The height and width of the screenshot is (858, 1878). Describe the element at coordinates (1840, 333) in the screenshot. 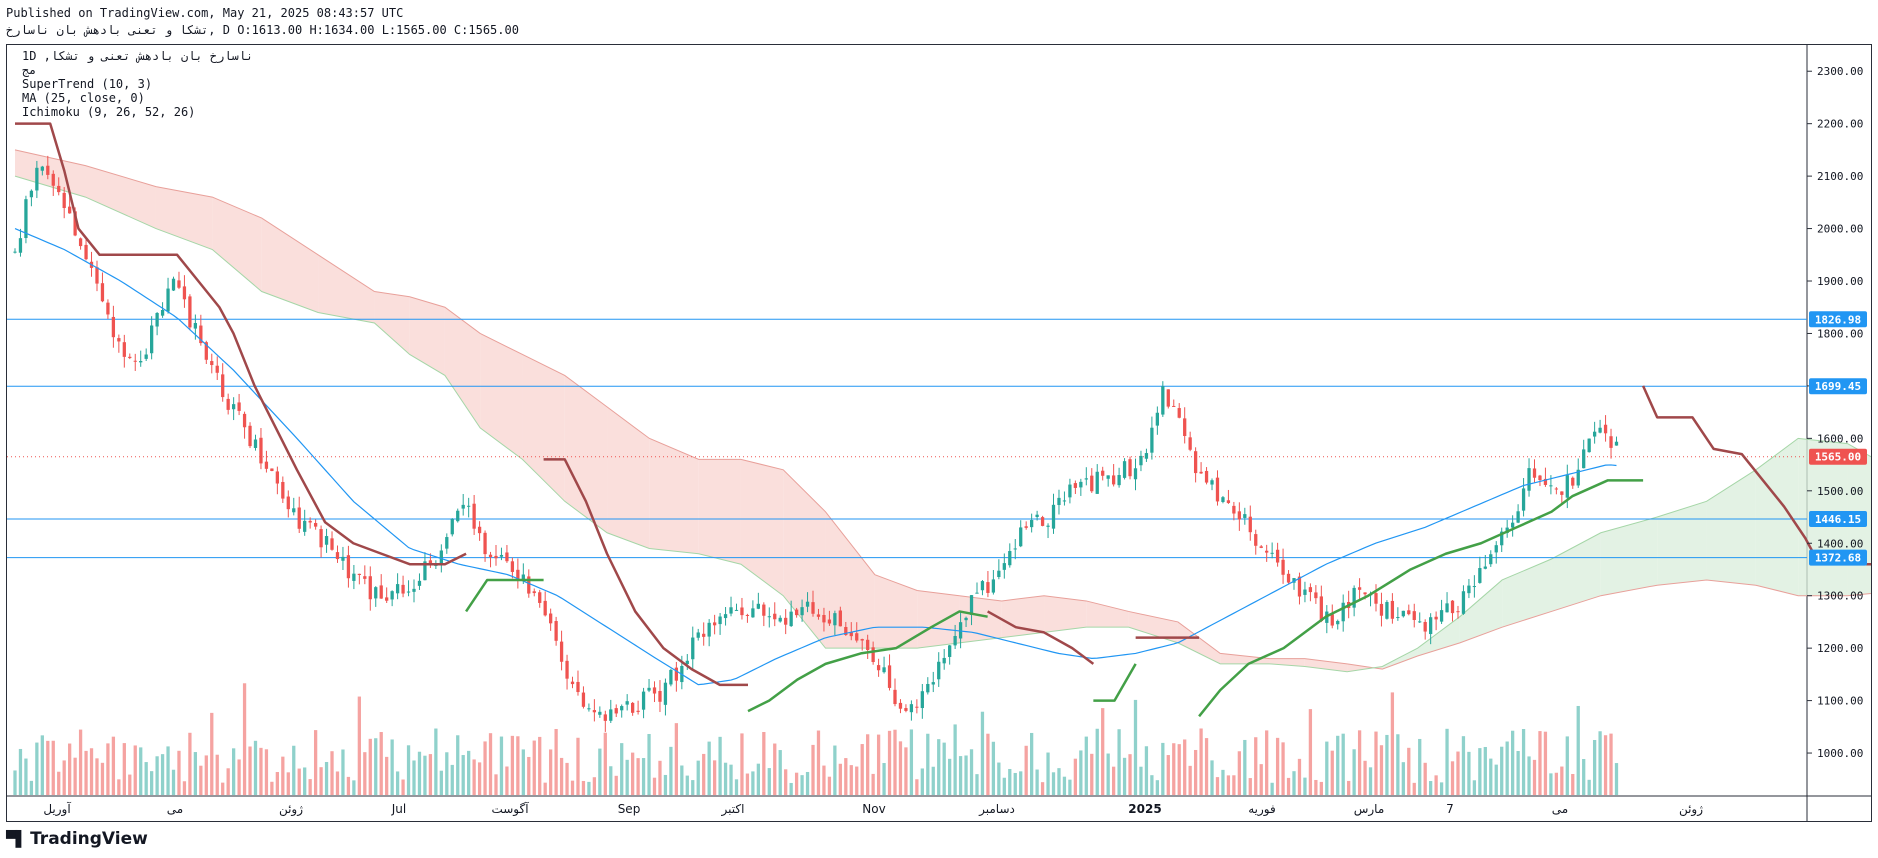

I see `y-tick-label: 1800.00` at that location.